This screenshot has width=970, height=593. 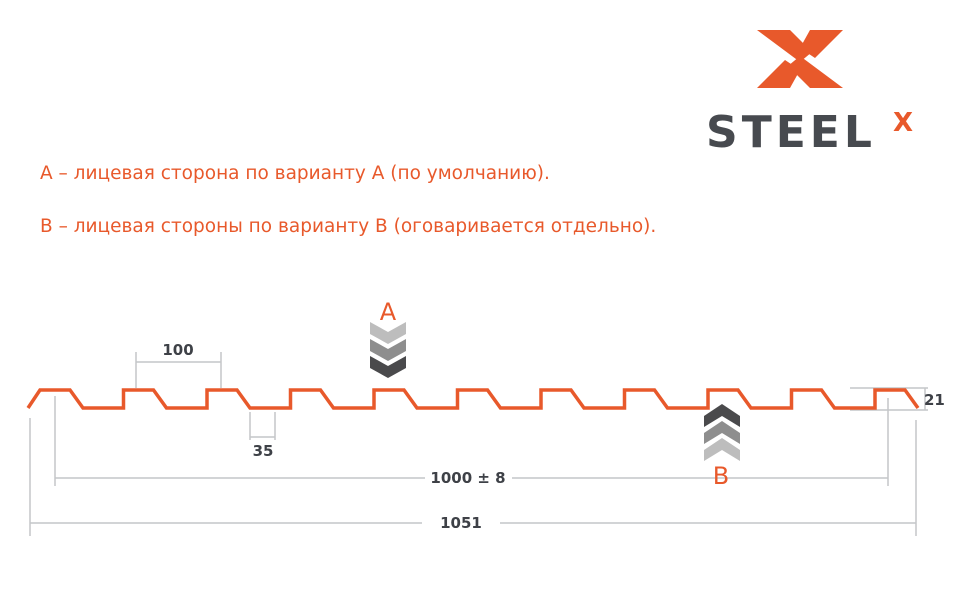 What do you see at coordinates (903, 123) in the screenshot?
I see `logo-superscript: X` at bounding box center [903, 123].